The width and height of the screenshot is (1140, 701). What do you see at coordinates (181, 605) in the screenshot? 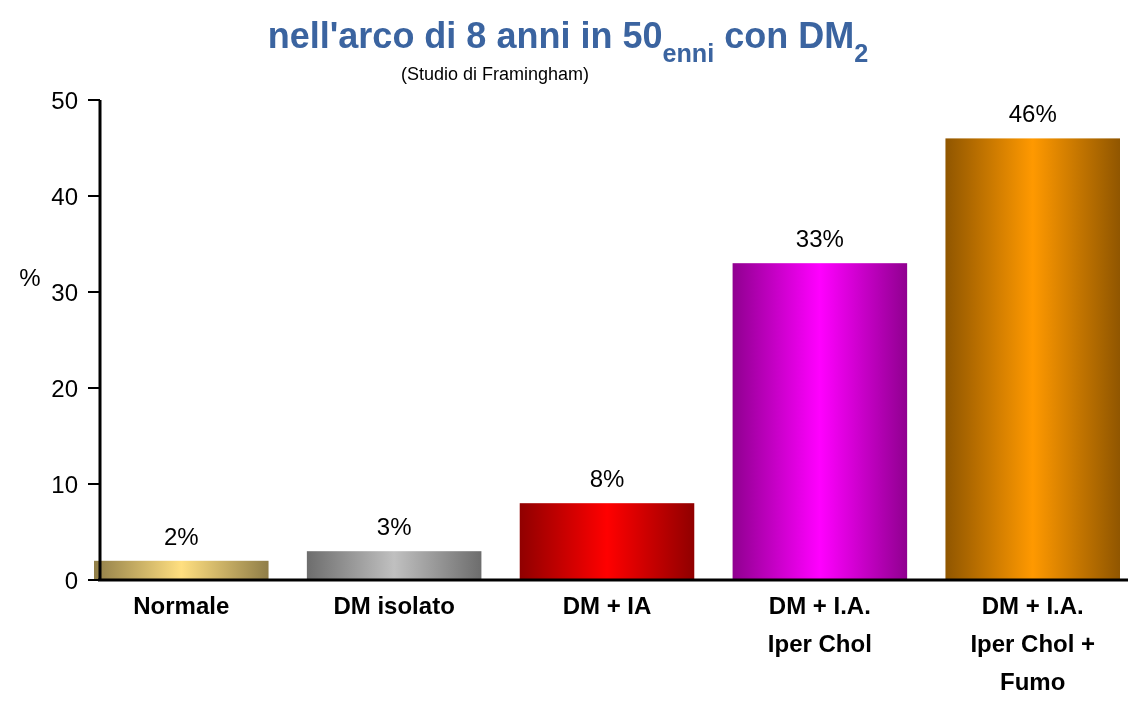
I see `x-tick-label: Normale` at bounding box center [181, 605].